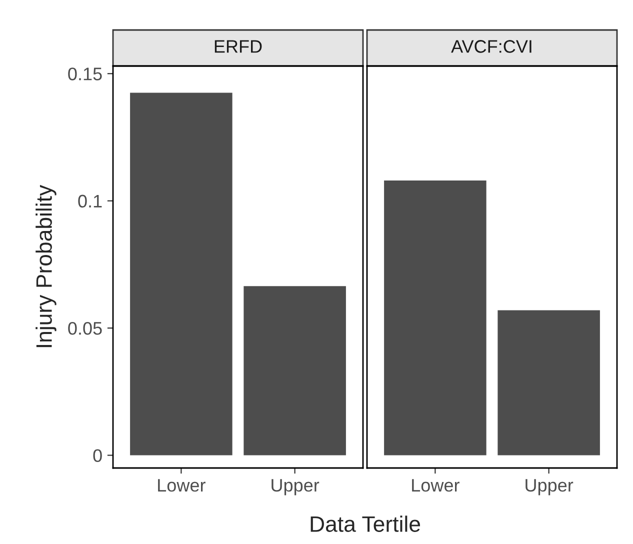 This screenshot has width=633, height=544. I want to click on x-axis-title: Data Tertile, so click(365, 524).